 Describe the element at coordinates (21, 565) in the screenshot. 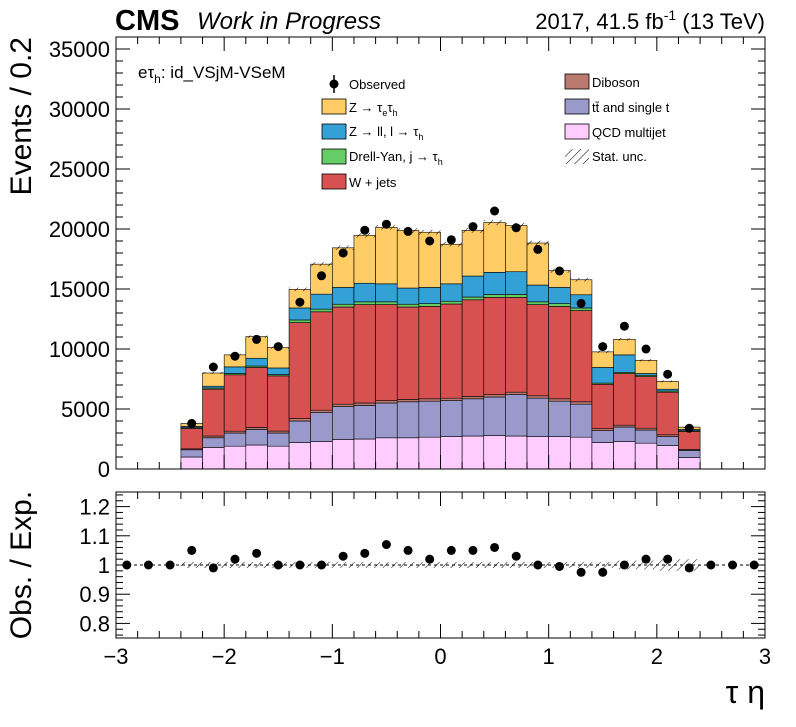

I see `ratio-y-axis-label: Obs. / Exp.` at that location.